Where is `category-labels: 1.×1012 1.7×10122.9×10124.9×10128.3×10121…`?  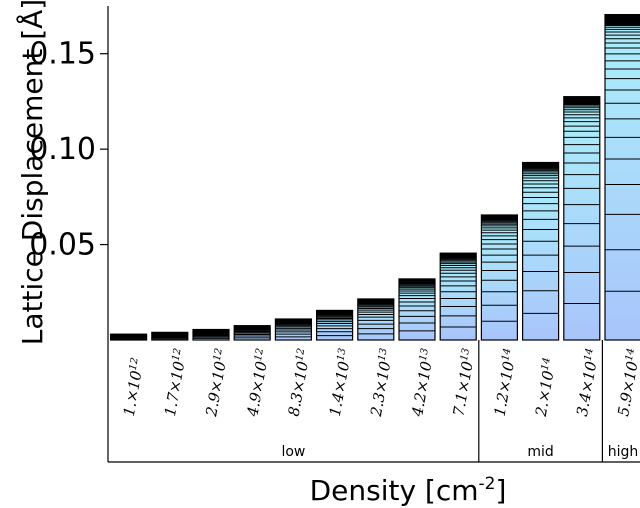
category-labels: 1.×1012 1.7×10122.9×10124.9×10128.3×10121… is located at coordinates (380, 382).